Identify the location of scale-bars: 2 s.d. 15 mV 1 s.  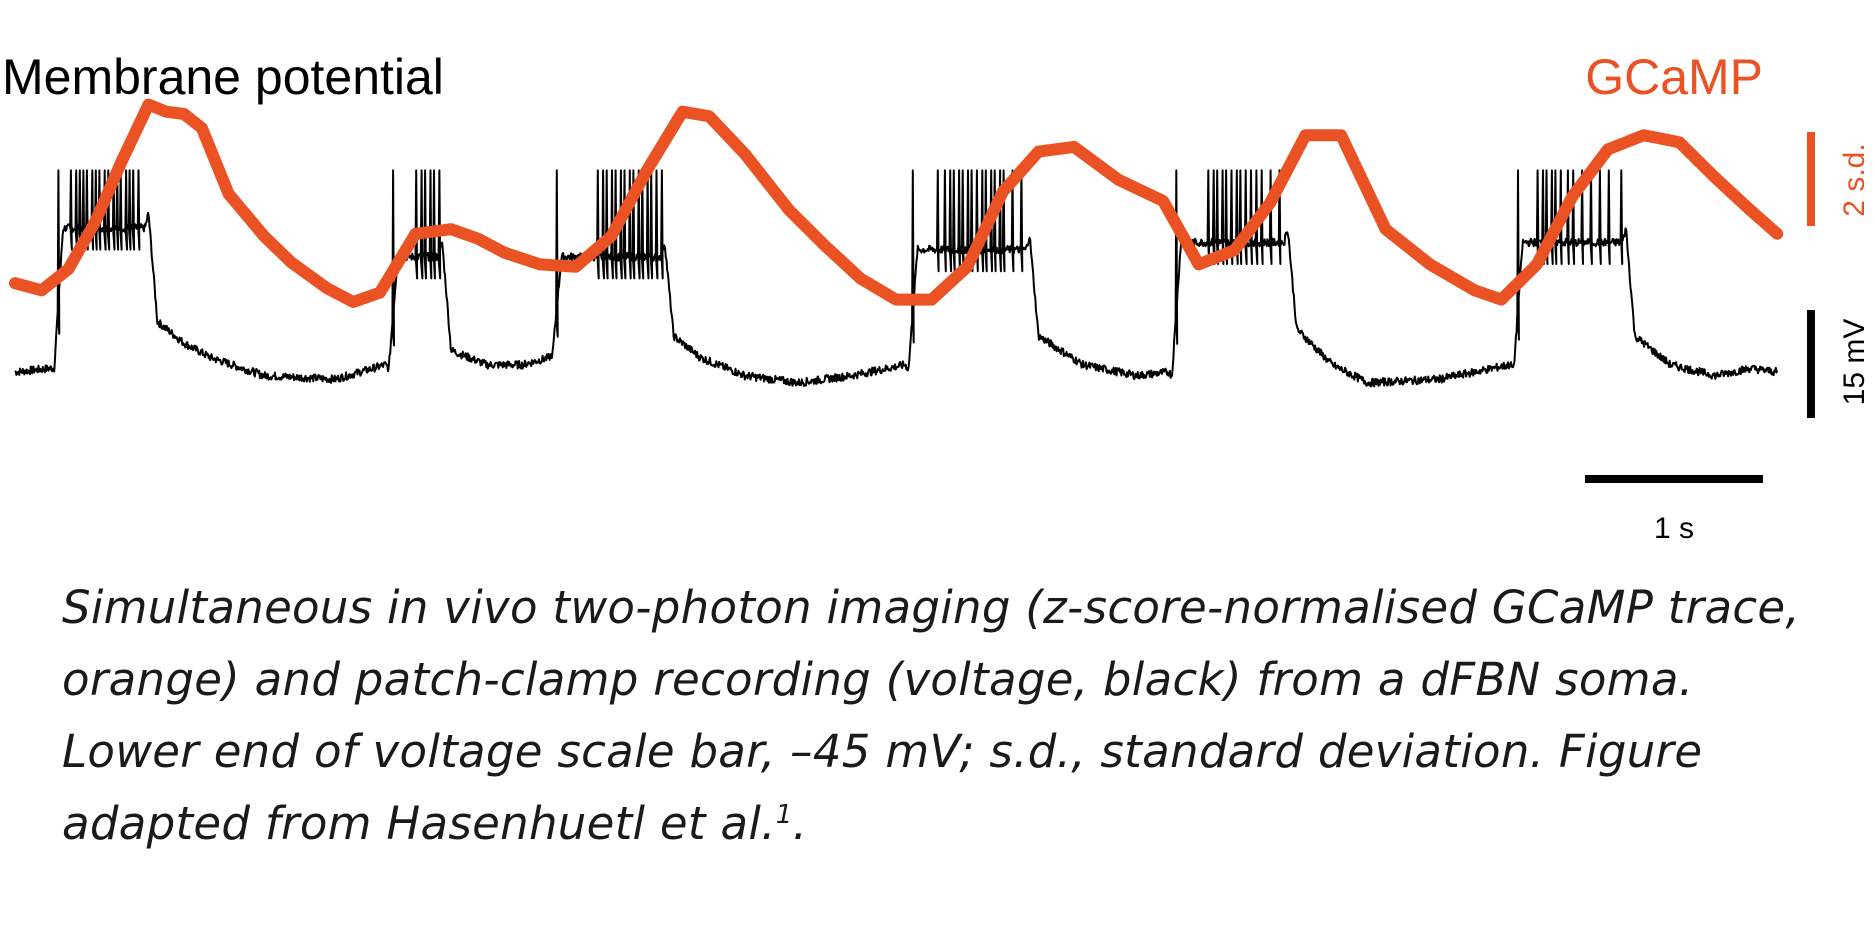
(1728, 338).